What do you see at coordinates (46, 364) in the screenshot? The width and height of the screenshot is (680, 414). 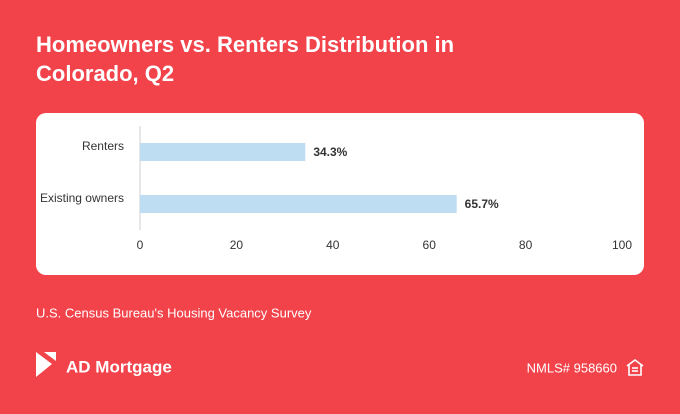 I see `brand-logo` at bounding box center [46, 364].